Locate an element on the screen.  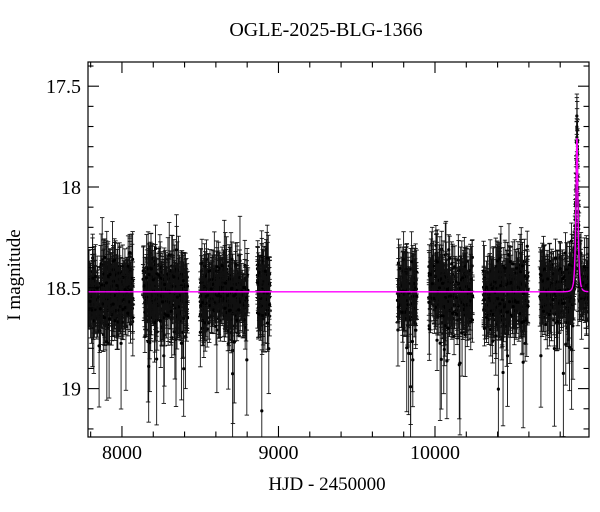
x-axis-label: HJD - 2450000 is located at coordinates (326, 484).